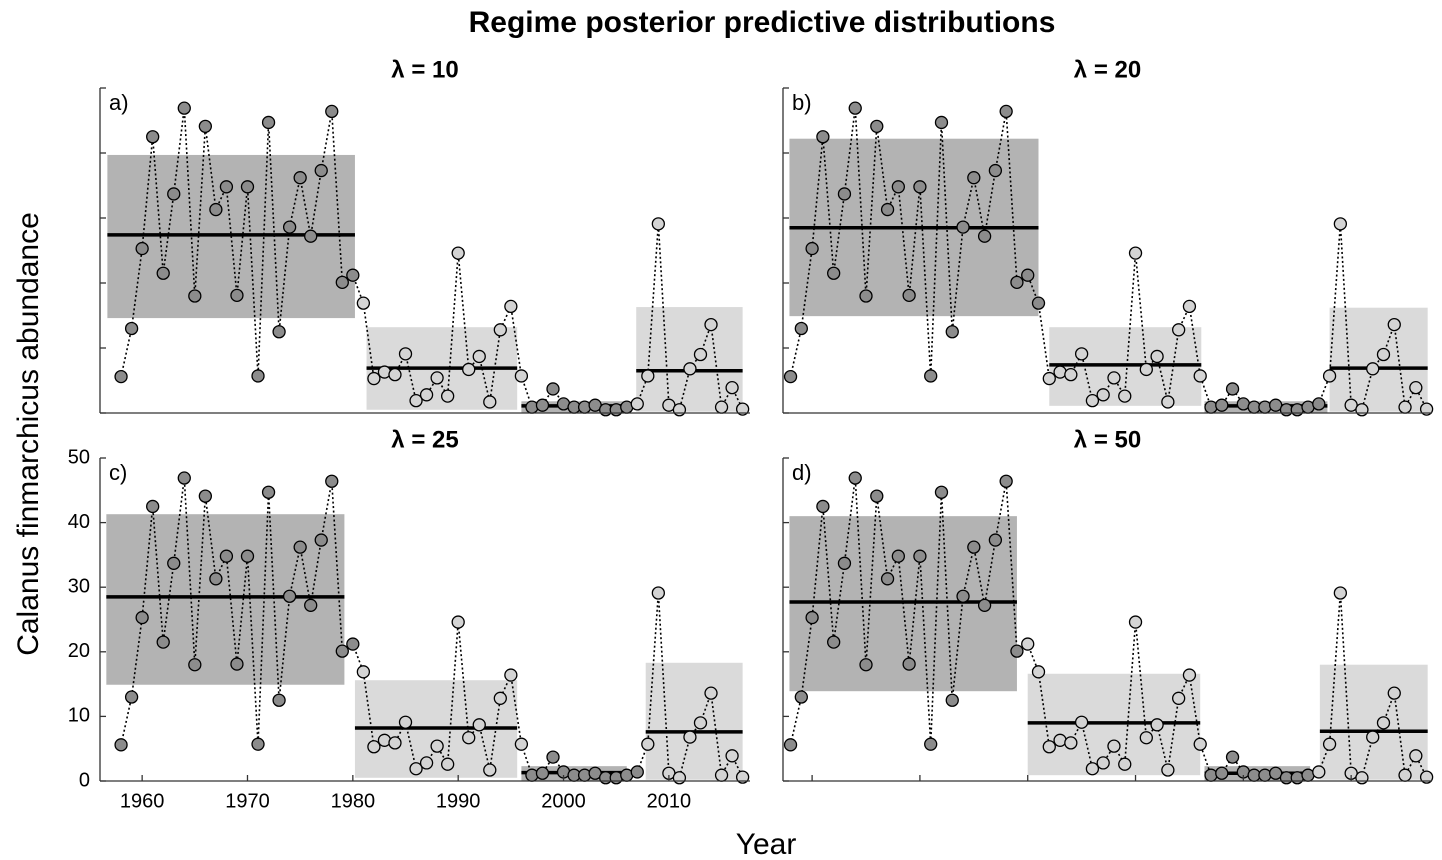 The width and height of the screenshot is (1442, 860). Describe the element at coordinates (424, 439) in the screenshot. I see `panel-title: λ = 25` at that location.